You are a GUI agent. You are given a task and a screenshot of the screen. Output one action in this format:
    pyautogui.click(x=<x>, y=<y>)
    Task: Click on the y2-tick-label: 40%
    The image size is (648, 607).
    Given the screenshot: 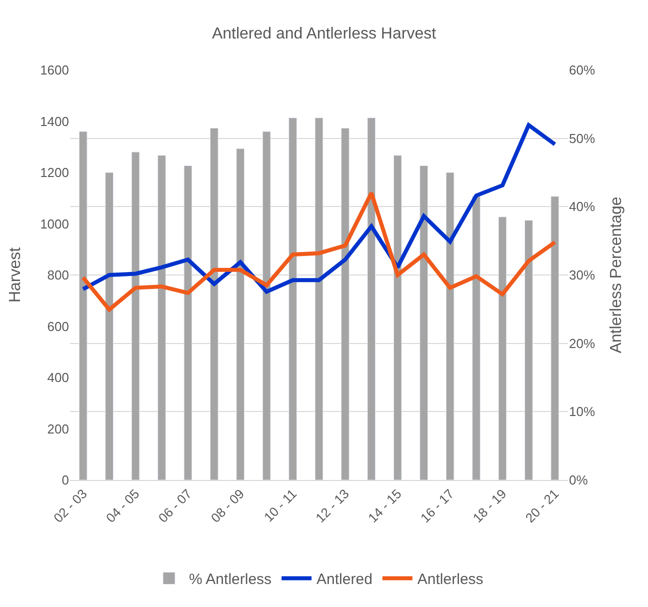 What is the action you would take?
    pyautogui.click(x=582, y=206)
    